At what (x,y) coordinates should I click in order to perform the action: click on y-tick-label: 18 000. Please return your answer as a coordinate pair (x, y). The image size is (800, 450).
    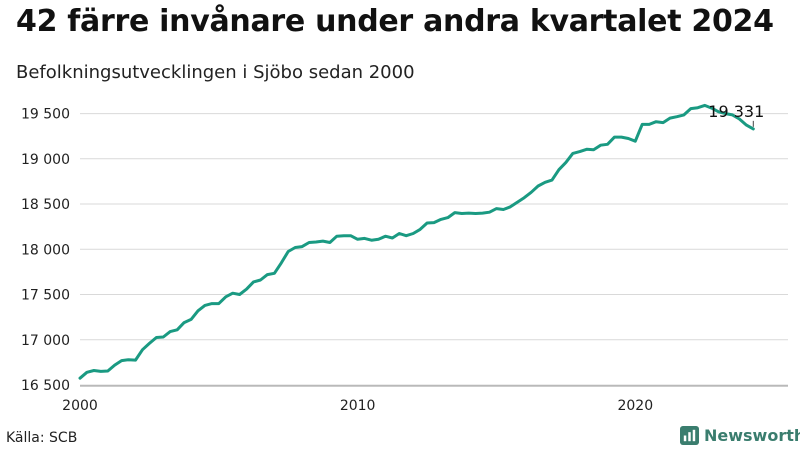
    Looking at the image, I should click on (45, 250).